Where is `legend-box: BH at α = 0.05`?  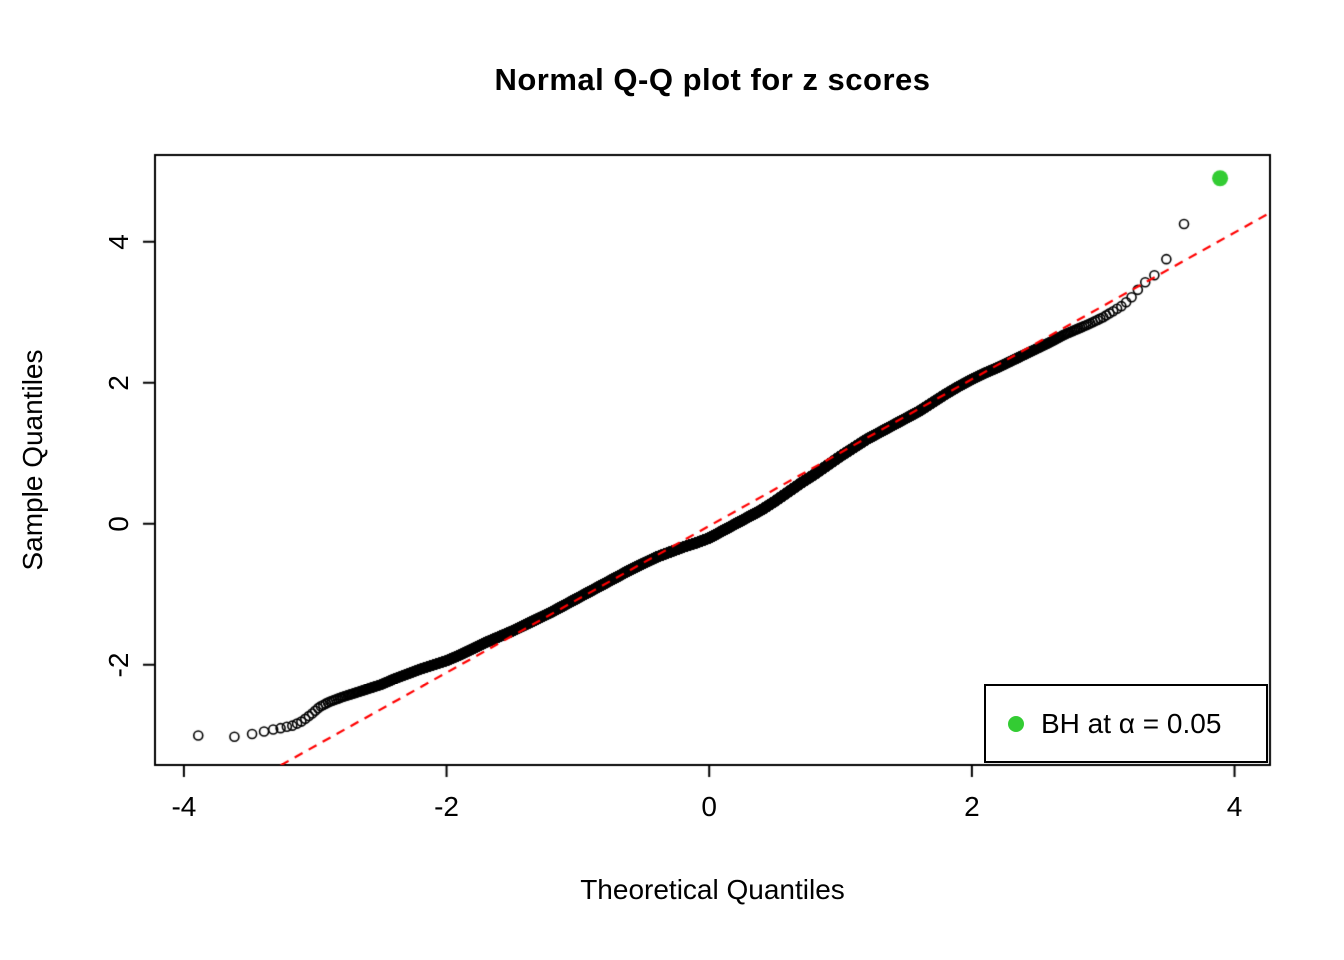
legend-box: BH at α = 0.05 is located at coordinates (1126, 723).